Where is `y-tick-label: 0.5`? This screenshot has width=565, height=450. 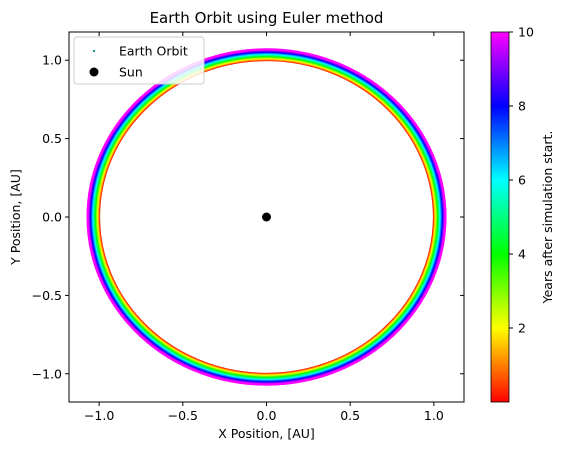
y-tick-label: 0.5 is located at coordinates (52, 138).